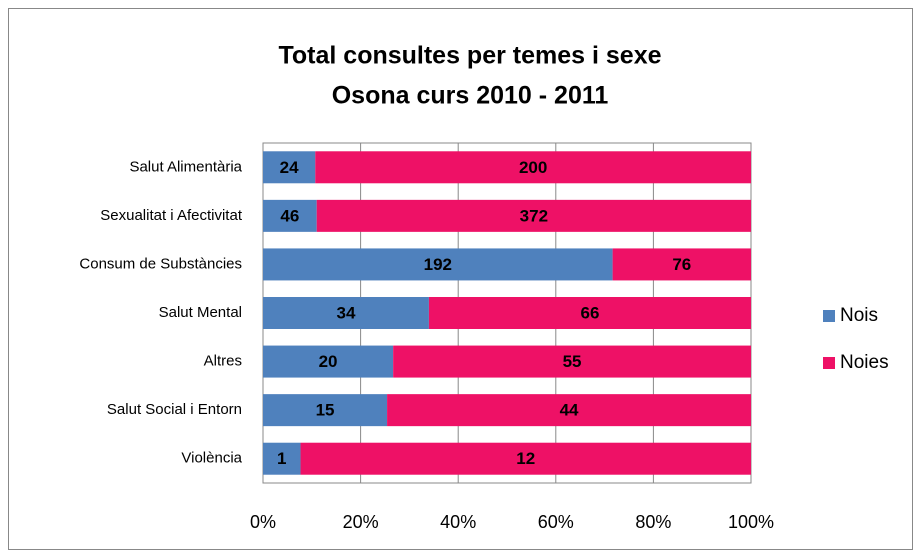 This screenshot has width=921, height=558. I want to click on legend-label: Noies, so click(864, 362).